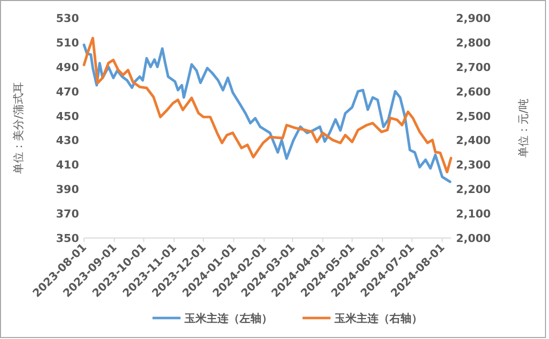  What do you see at coordinates (68, 67) in the screenshot?
I see `y-tick-label: 490` at bounding box center [68, 67].